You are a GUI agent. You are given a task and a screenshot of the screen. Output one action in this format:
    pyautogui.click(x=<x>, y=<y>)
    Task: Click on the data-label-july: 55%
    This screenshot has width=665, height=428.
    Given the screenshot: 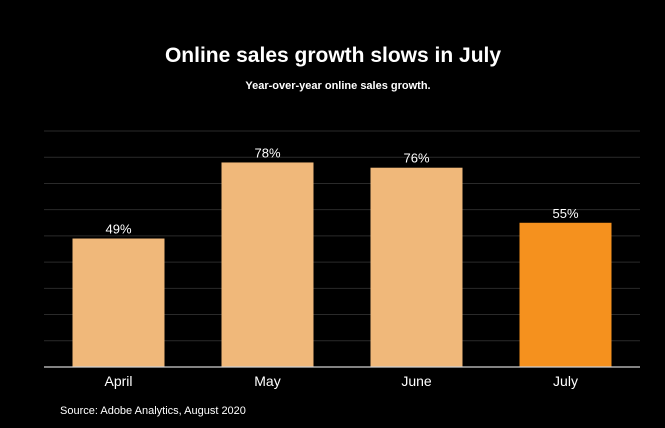 What is the action you would take?
    pyautogui.click(x=565, y=213)
    